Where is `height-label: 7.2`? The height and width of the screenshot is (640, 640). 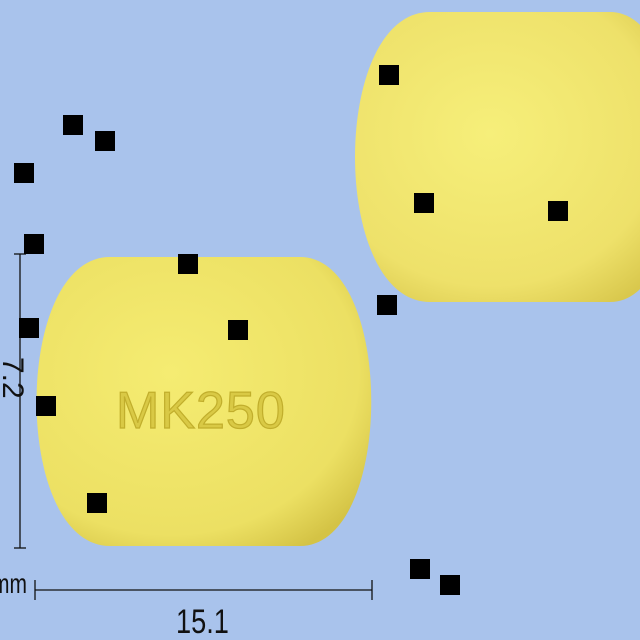 height-label: 7.2 is located at coordinates (14, 378).